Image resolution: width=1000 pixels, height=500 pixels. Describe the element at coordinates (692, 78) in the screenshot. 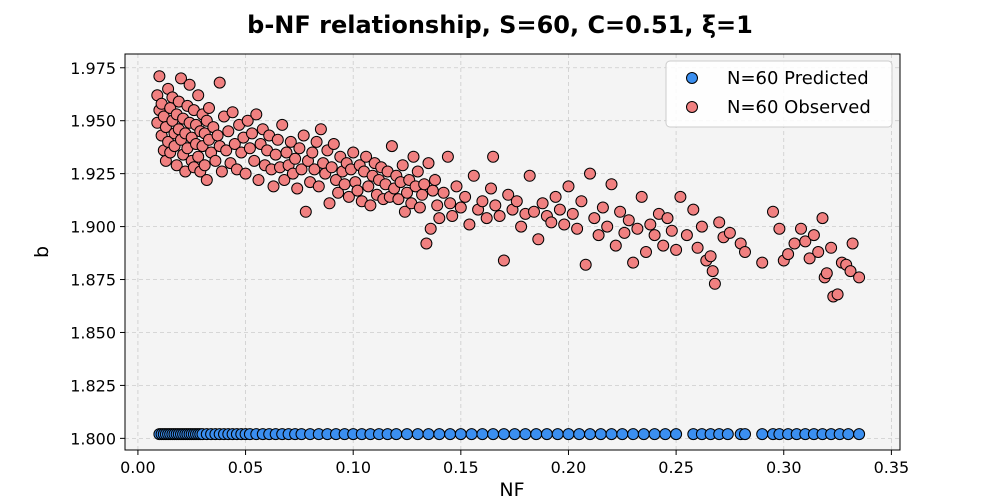

I see `legend-marker-predicted` at that location.